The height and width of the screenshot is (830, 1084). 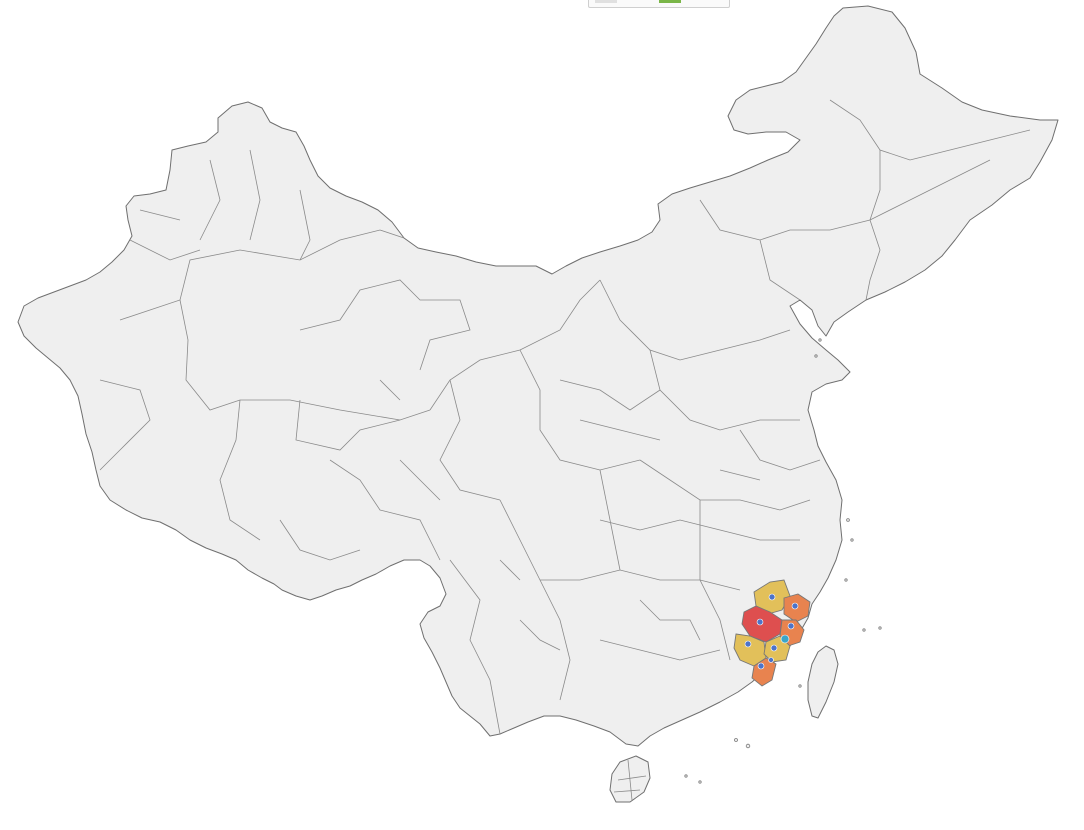 What do you see at coordinates (783, 561) in the screenshot?
I see `coastal-islets` at bounding box center [783, 561].